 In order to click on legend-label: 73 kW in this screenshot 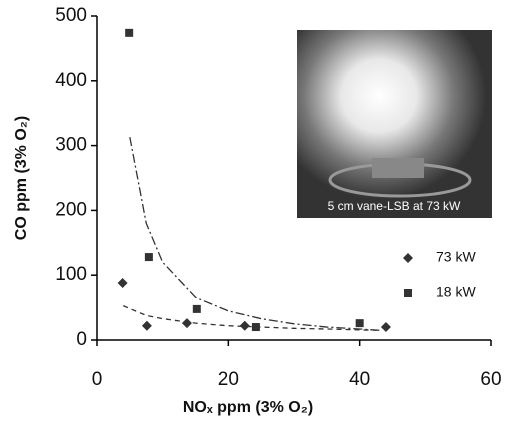, I will do `click(456, 257)`.